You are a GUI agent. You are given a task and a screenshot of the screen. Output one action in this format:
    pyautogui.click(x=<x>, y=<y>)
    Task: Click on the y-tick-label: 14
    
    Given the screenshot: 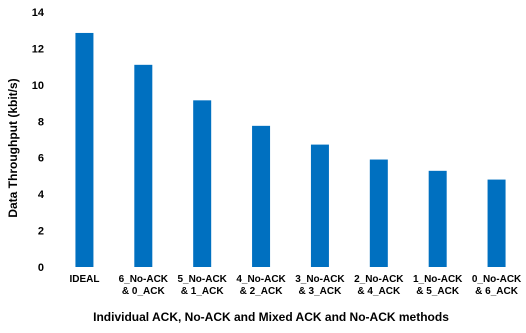 What is the action you would take?
    pyautogui.click(x=38, y=13)
    